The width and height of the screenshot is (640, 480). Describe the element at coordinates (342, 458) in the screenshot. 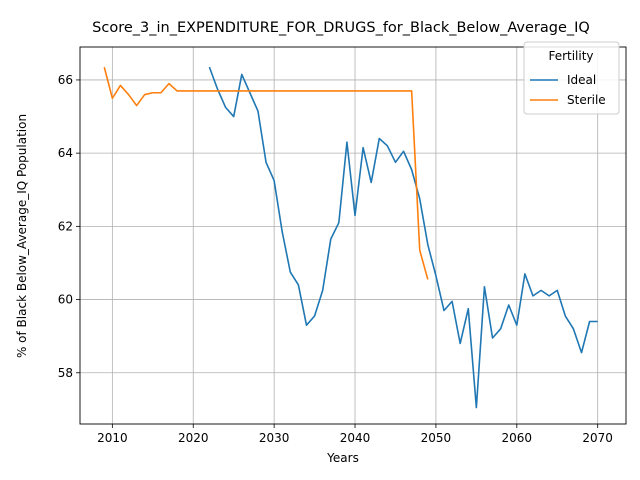

I see `x-axis-label: Years` at that location.